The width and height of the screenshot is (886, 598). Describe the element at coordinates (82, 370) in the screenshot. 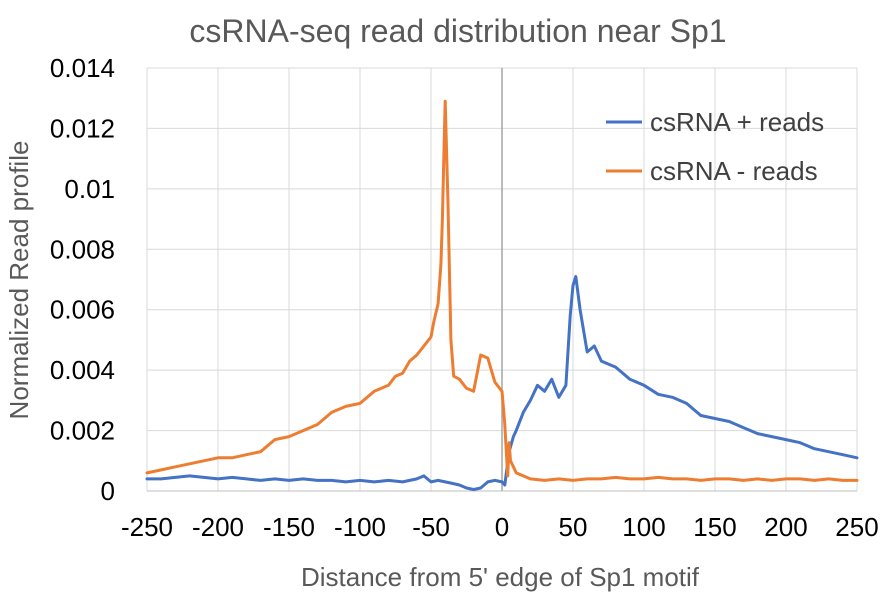

I see `y-tick-label: 0.004` at that location.